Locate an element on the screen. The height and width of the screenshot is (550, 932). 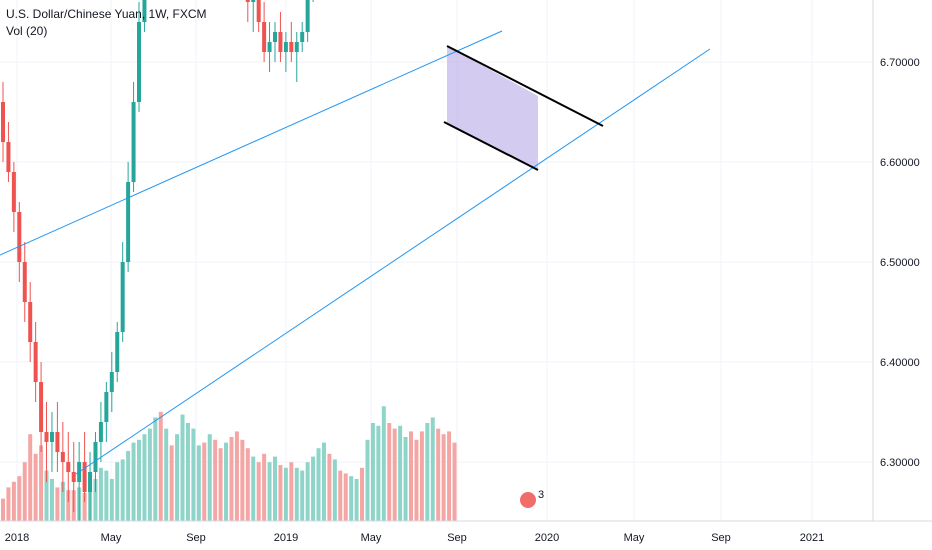
time-tick-label: 2020 is located at coordinates (547, 538).